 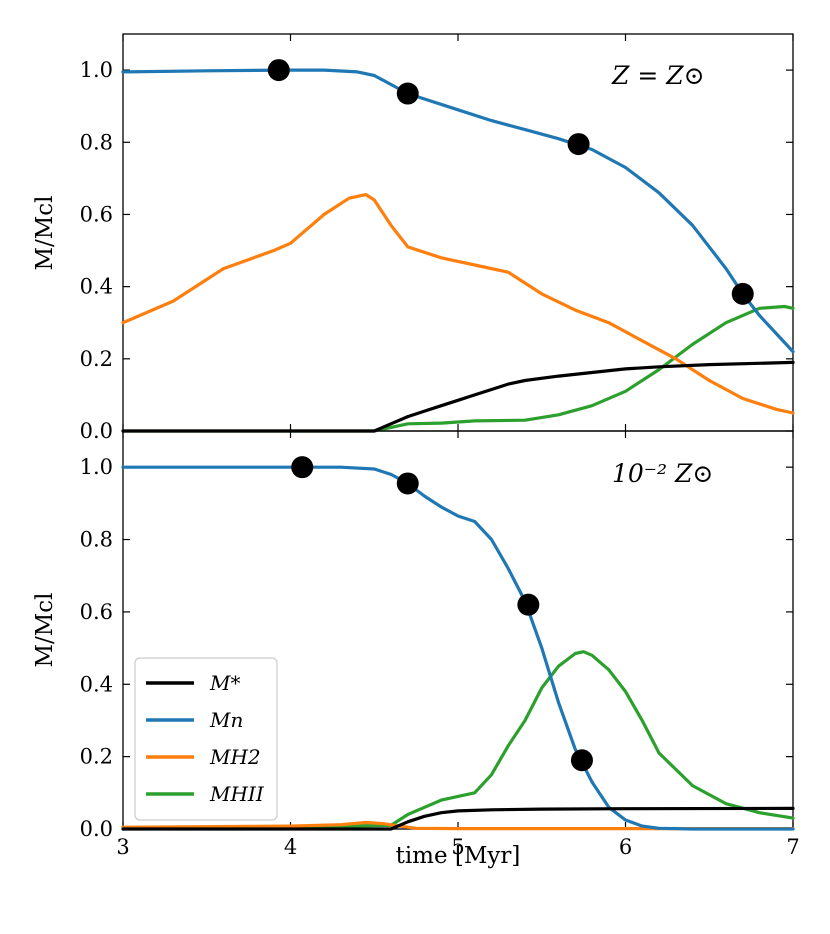 I want to click on x-tick-label: 6, so click(x=625, y=847).